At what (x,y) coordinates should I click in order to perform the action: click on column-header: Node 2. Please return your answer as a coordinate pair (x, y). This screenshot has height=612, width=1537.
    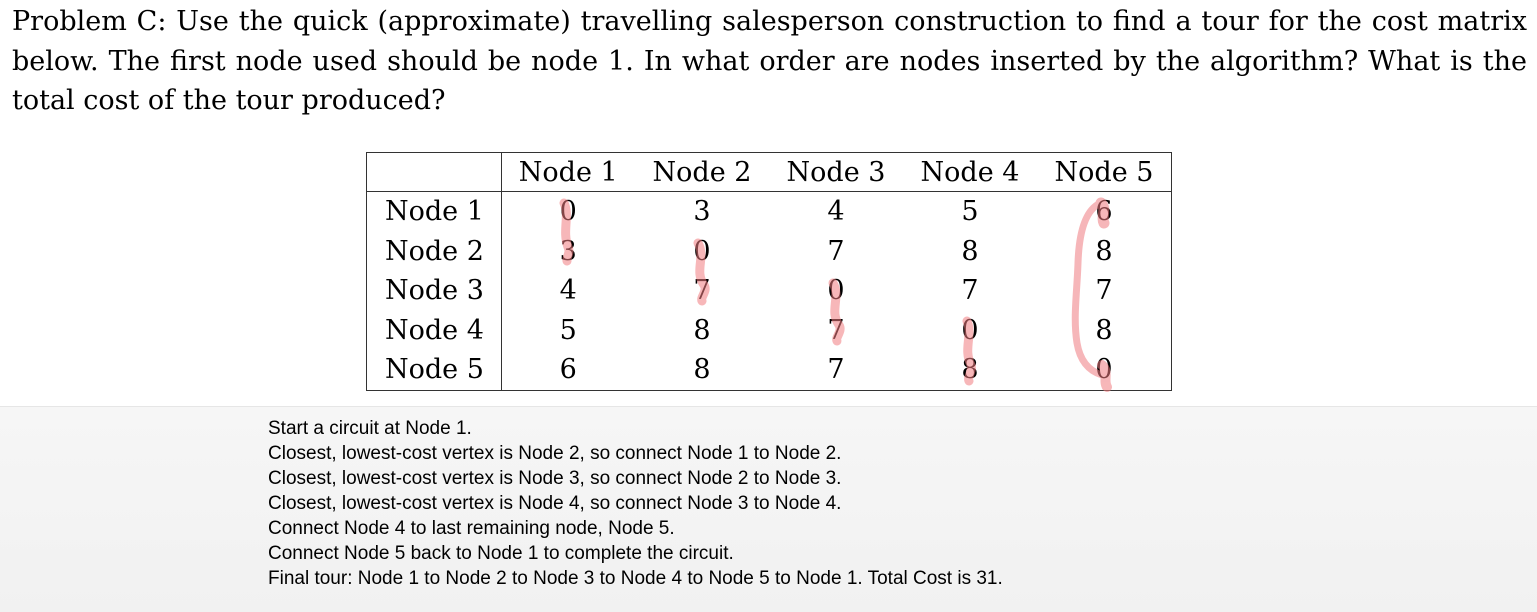
    Looking at the image, I should click on (702, 172).